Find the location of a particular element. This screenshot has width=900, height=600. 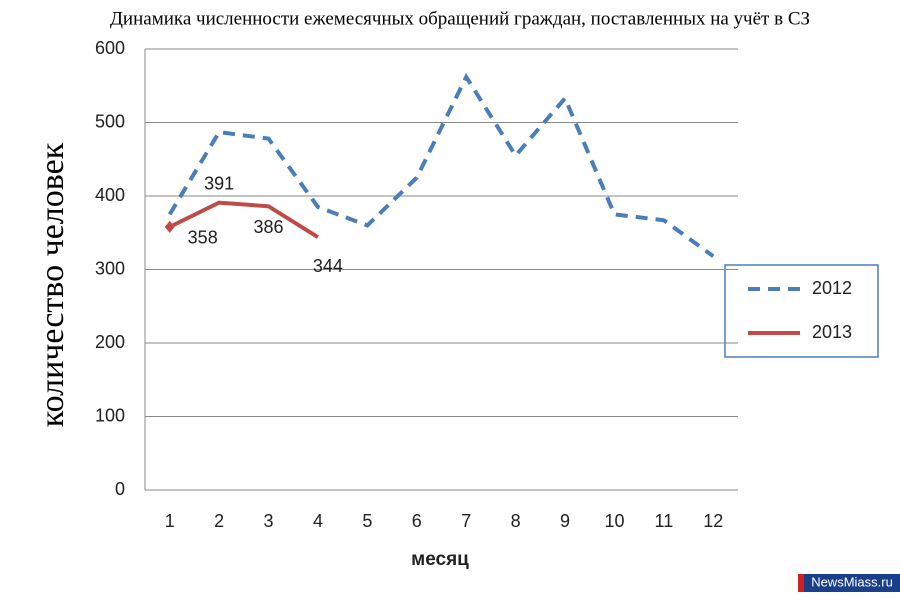

y-tick-label: 600 is located at coordinates (110, 48).